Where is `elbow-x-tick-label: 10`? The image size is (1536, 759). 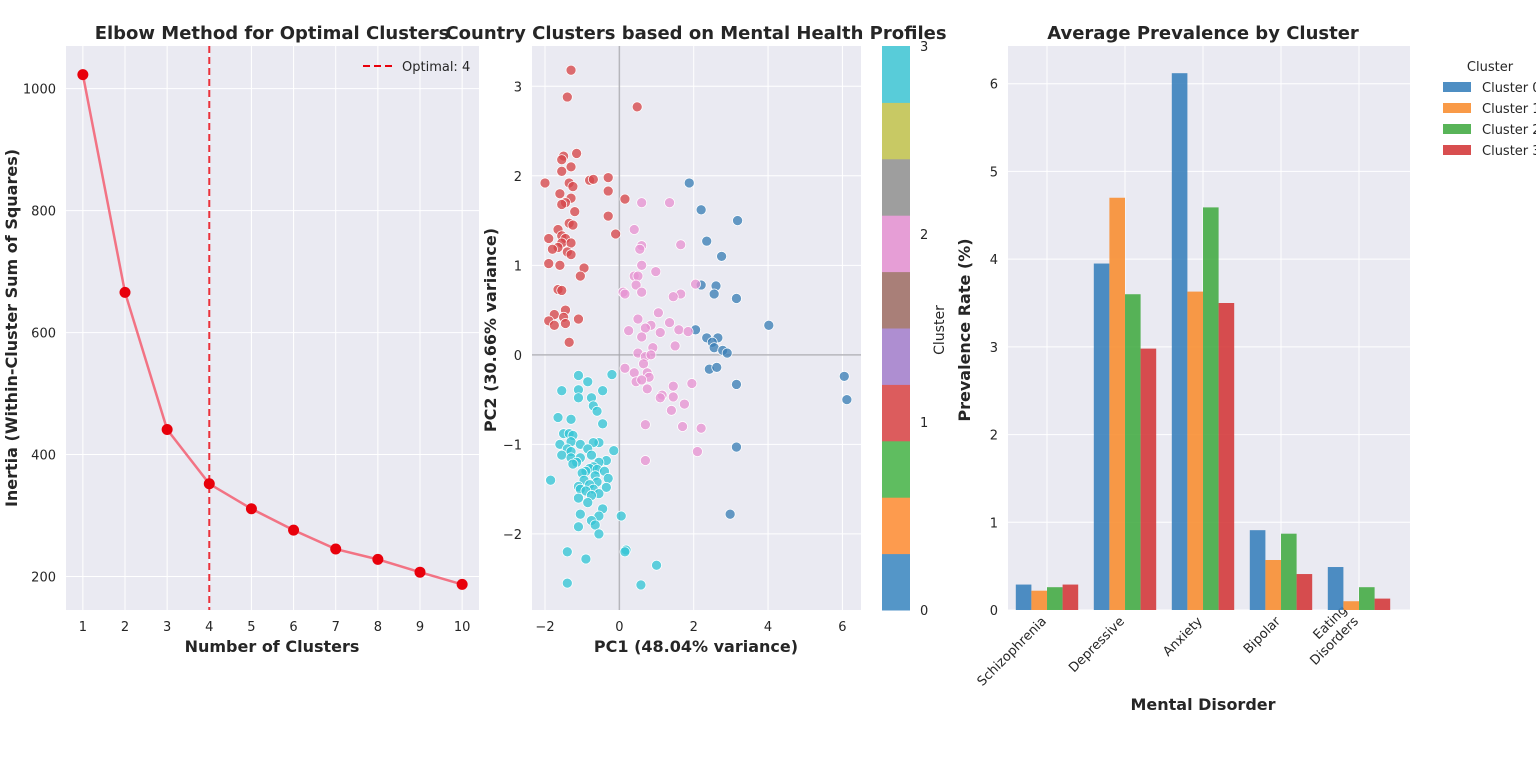
elbow-x-tick-label: 10 is located at coordinates (462, 627).